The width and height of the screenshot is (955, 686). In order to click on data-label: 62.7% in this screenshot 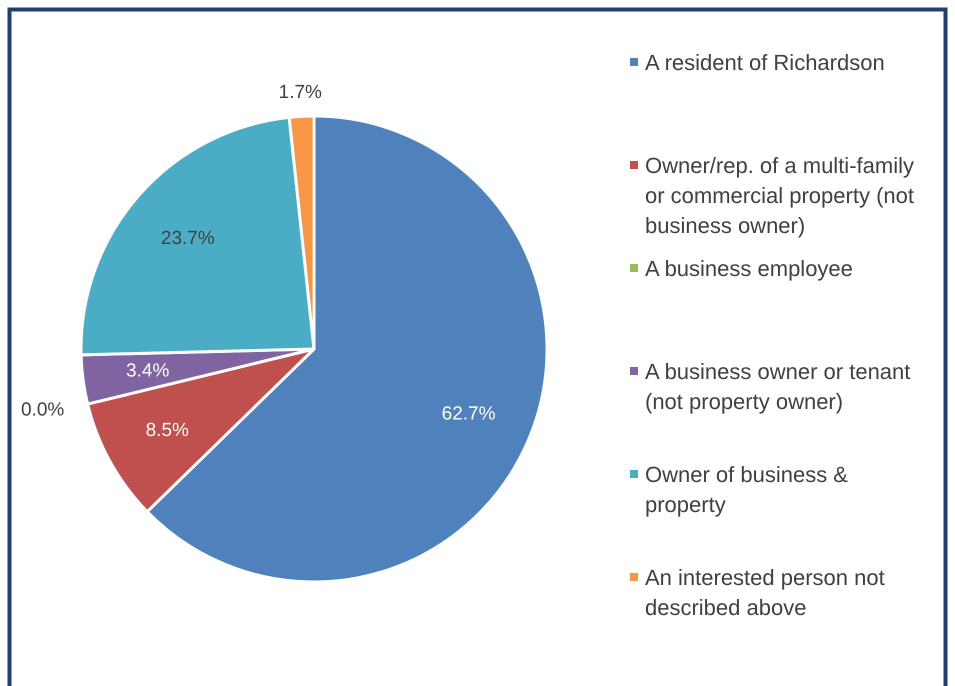, I will do `click(469, 414)`.